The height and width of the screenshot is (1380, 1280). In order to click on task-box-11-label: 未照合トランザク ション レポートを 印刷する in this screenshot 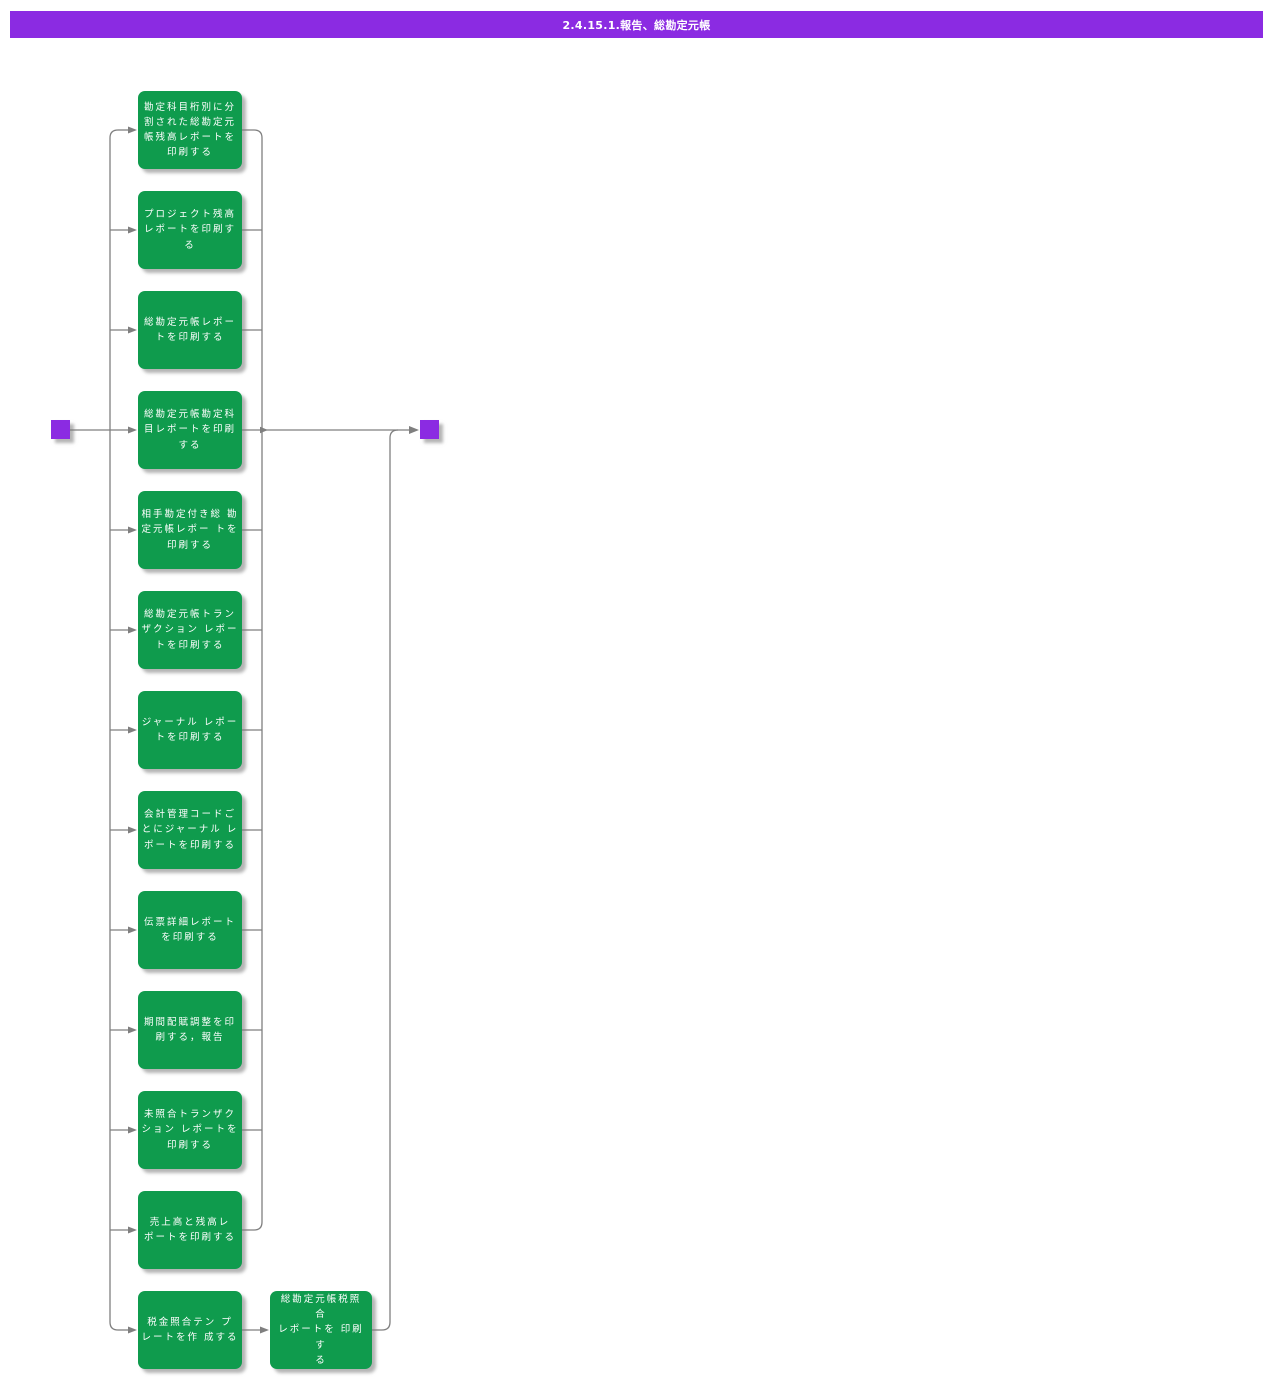, I will do `click(190, 1130)`.